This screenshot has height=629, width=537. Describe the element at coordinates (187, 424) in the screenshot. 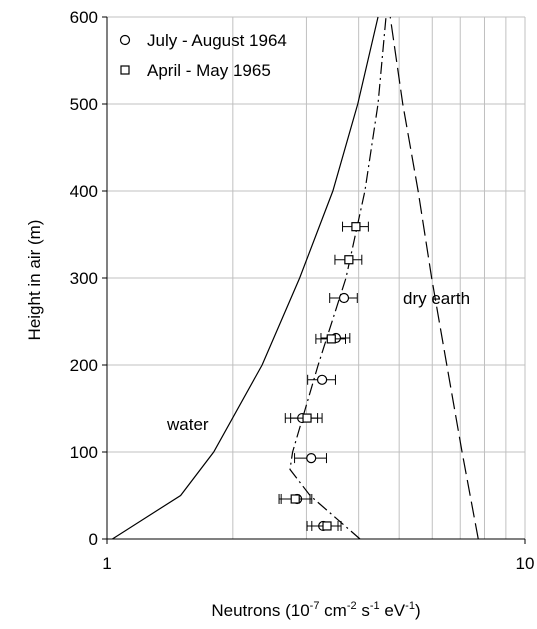

I see `annotation: water` at that location.